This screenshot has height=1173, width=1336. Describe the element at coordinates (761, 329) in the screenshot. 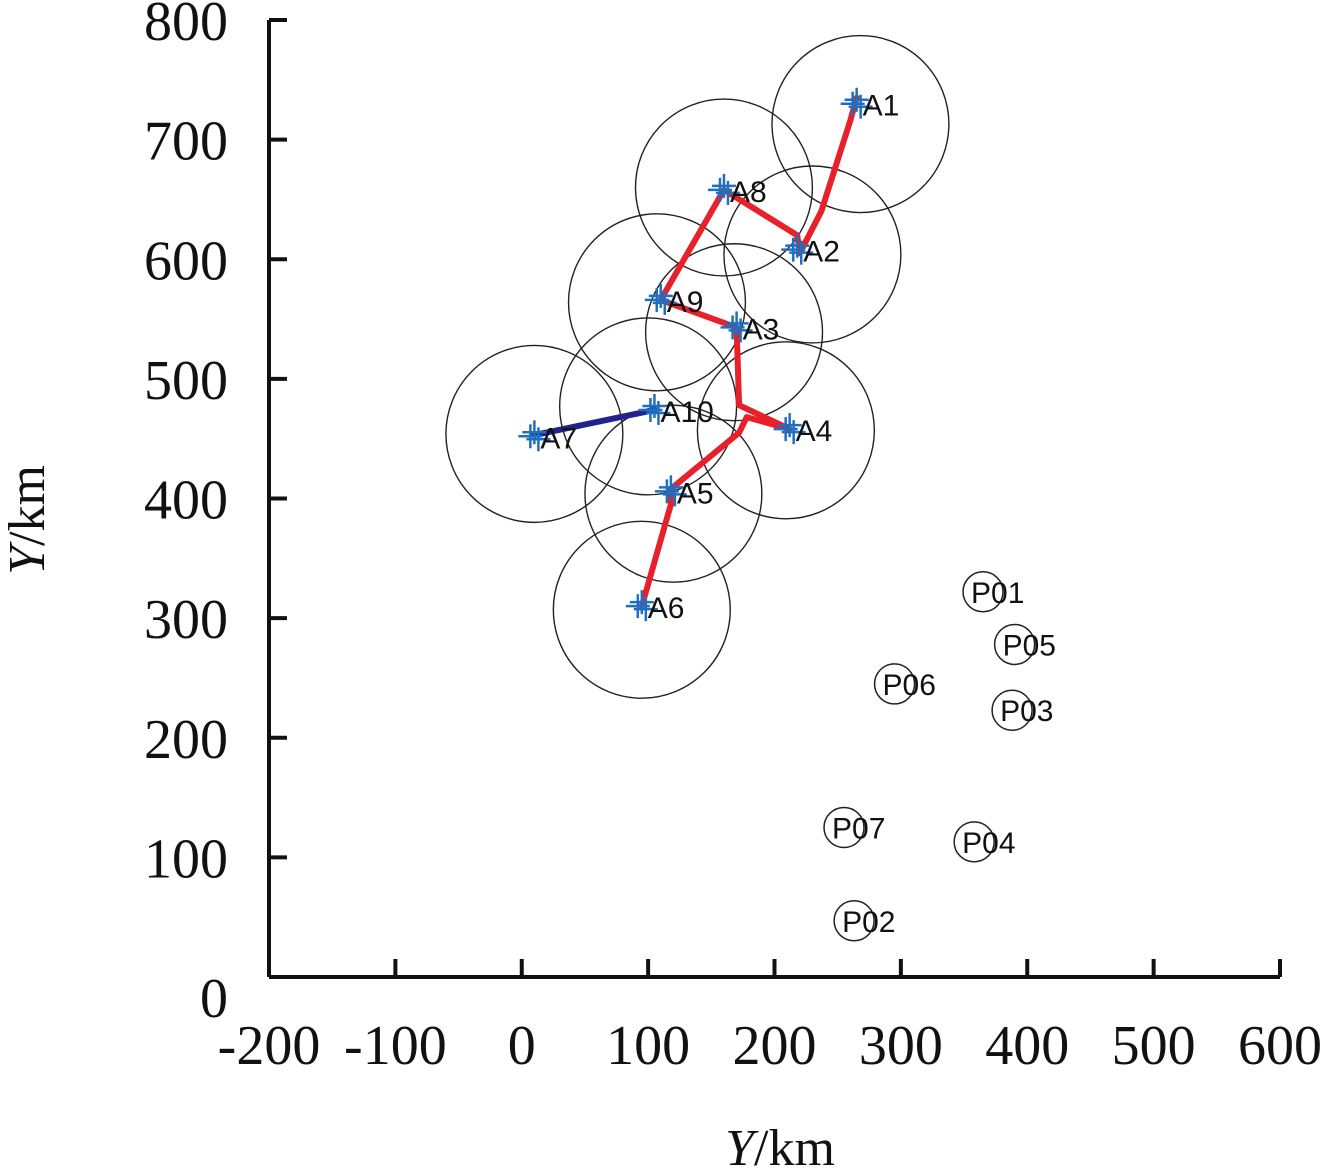

I see `a-point-label: A3` at that location.